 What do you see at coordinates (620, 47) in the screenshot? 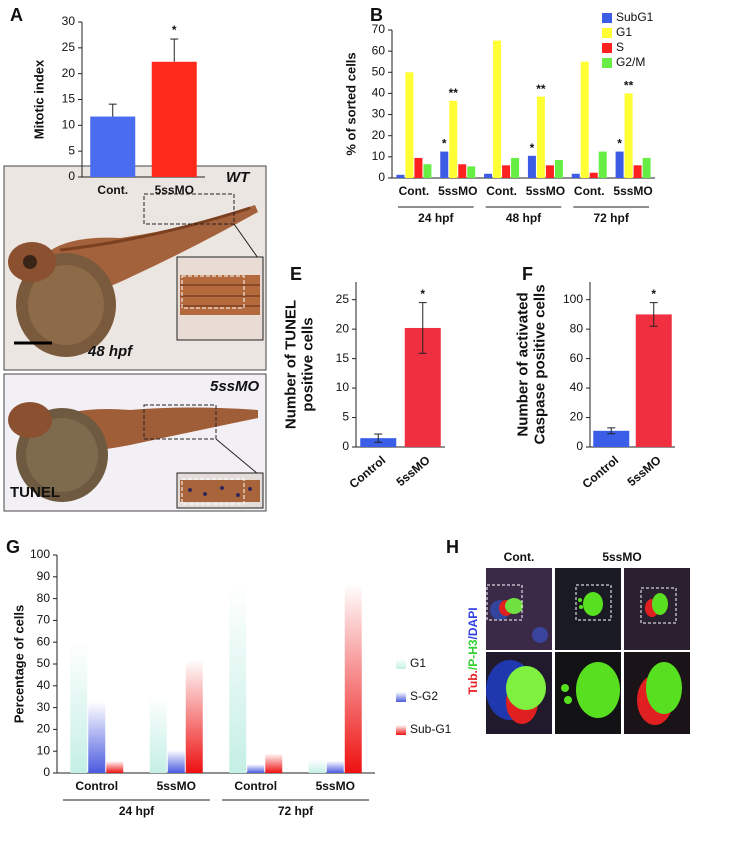
I see `legend-label: S` at bounding box center [620, 47].